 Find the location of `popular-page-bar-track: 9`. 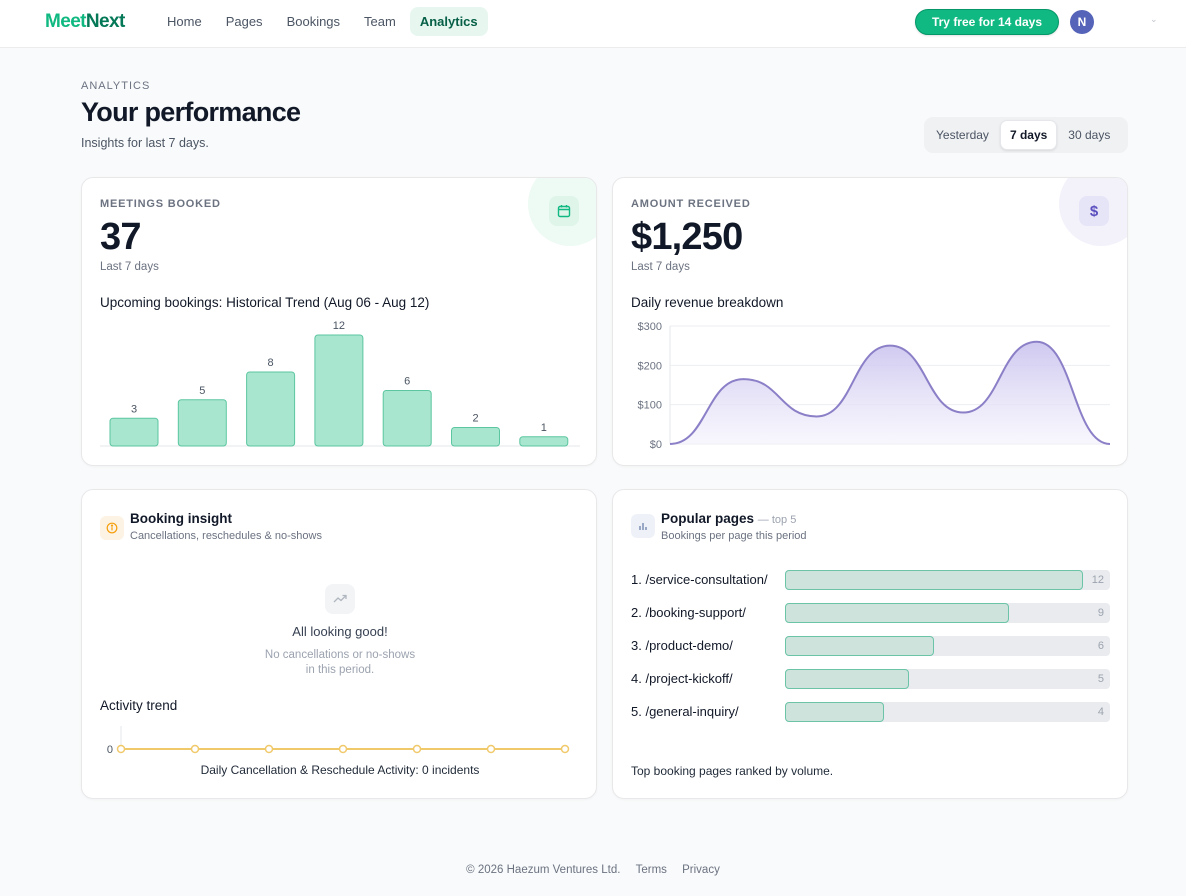

popular-page-bar-track: 9 is located at coordinates (947, 613).